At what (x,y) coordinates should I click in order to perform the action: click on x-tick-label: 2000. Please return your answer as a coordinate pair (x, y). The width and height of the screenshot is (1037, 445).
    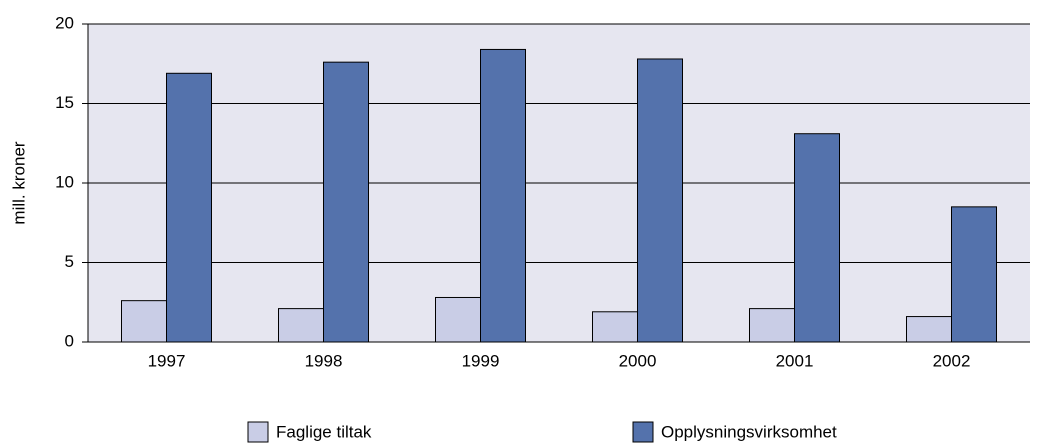
    Looking at the image, I should click on (638, 360).